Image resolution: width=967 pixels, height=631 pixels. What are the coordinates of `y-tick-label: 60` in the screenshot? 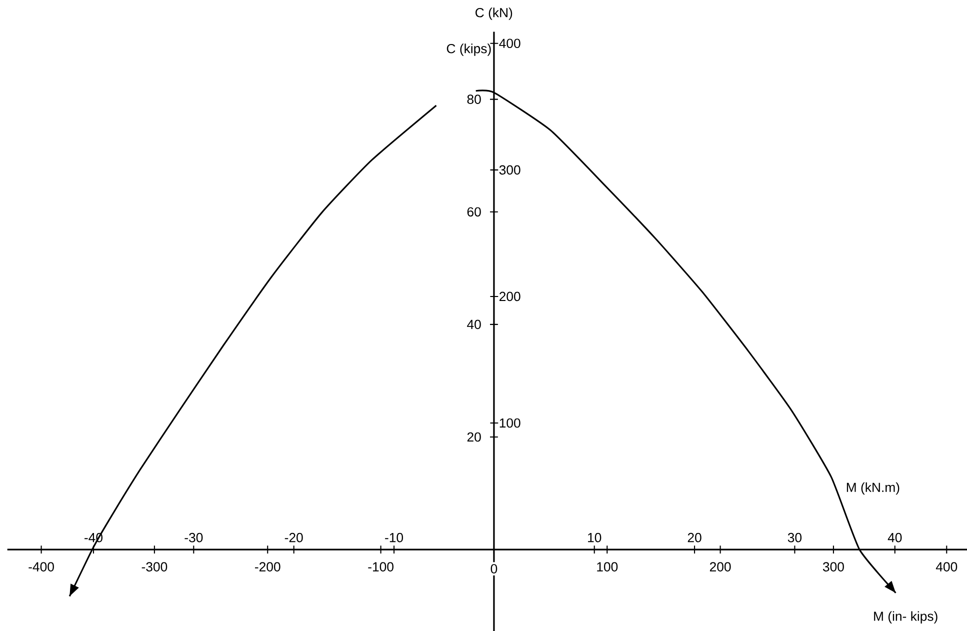 It's located at (474, 211).